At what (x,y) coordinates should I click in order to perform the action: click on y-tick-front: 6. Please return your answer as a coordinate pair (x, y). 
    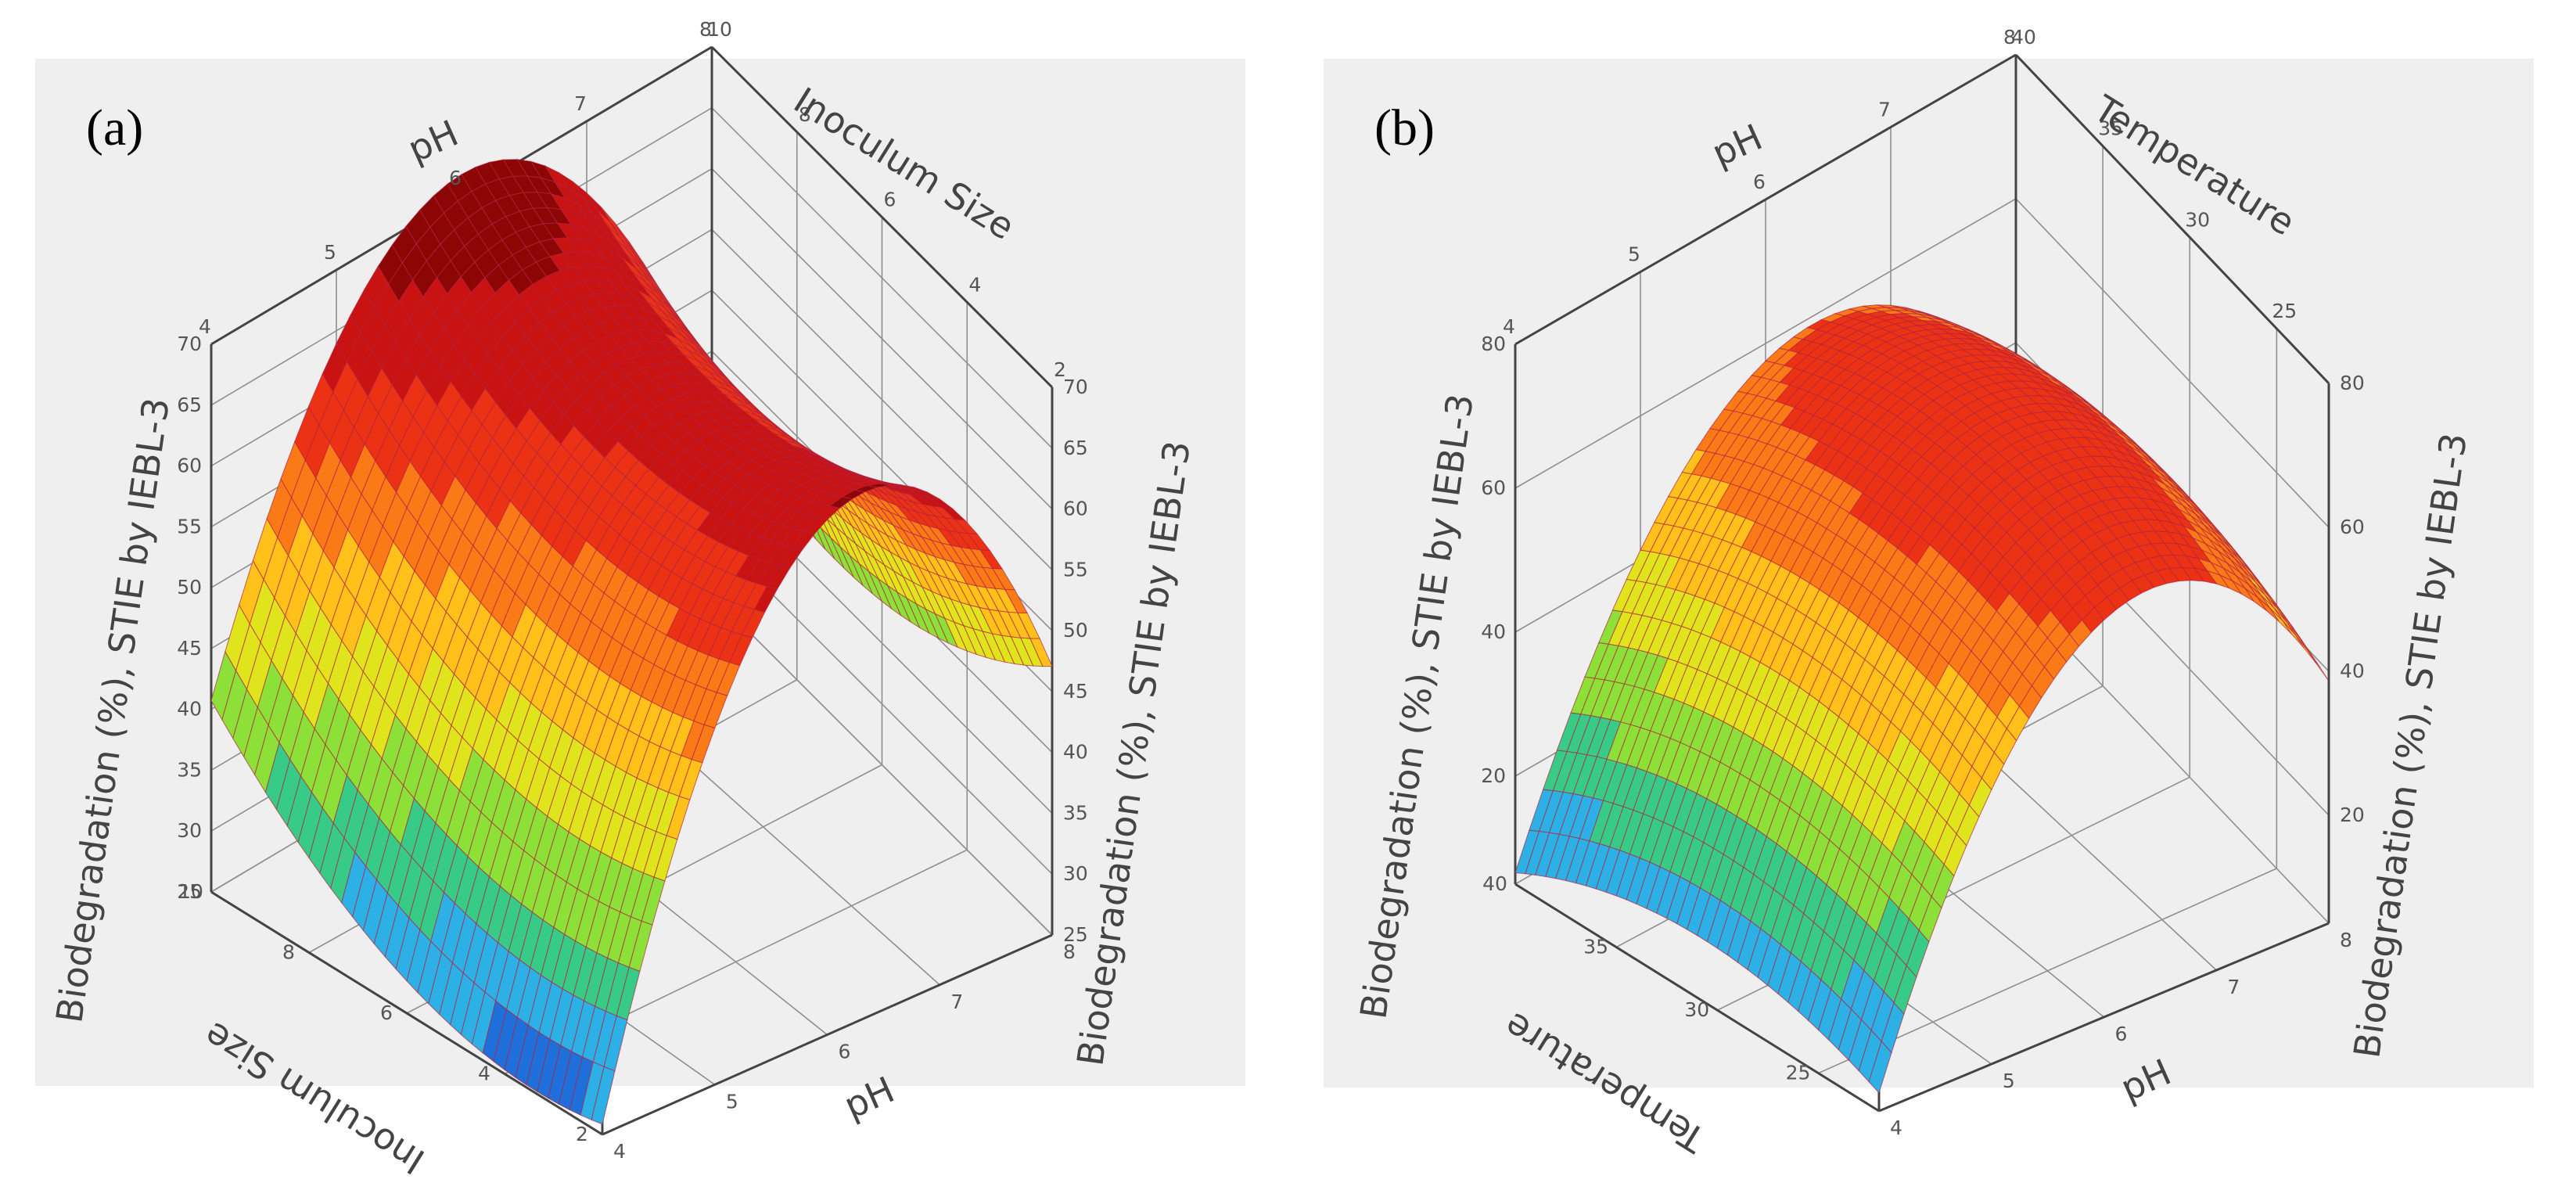
    Looking at the image, I should click on (386, 1013).